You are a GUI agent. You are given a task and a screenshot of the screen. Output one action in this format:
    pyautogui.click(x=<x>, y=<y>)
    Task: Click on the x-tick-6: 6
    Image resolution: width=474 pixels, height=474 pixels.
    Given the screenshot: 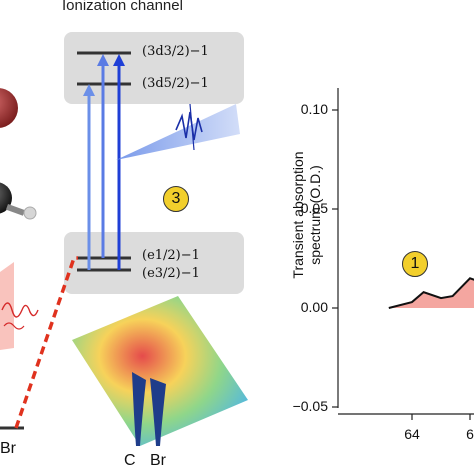 What is the action you would take?
    pyautogui.click(x=470, y=434)
    